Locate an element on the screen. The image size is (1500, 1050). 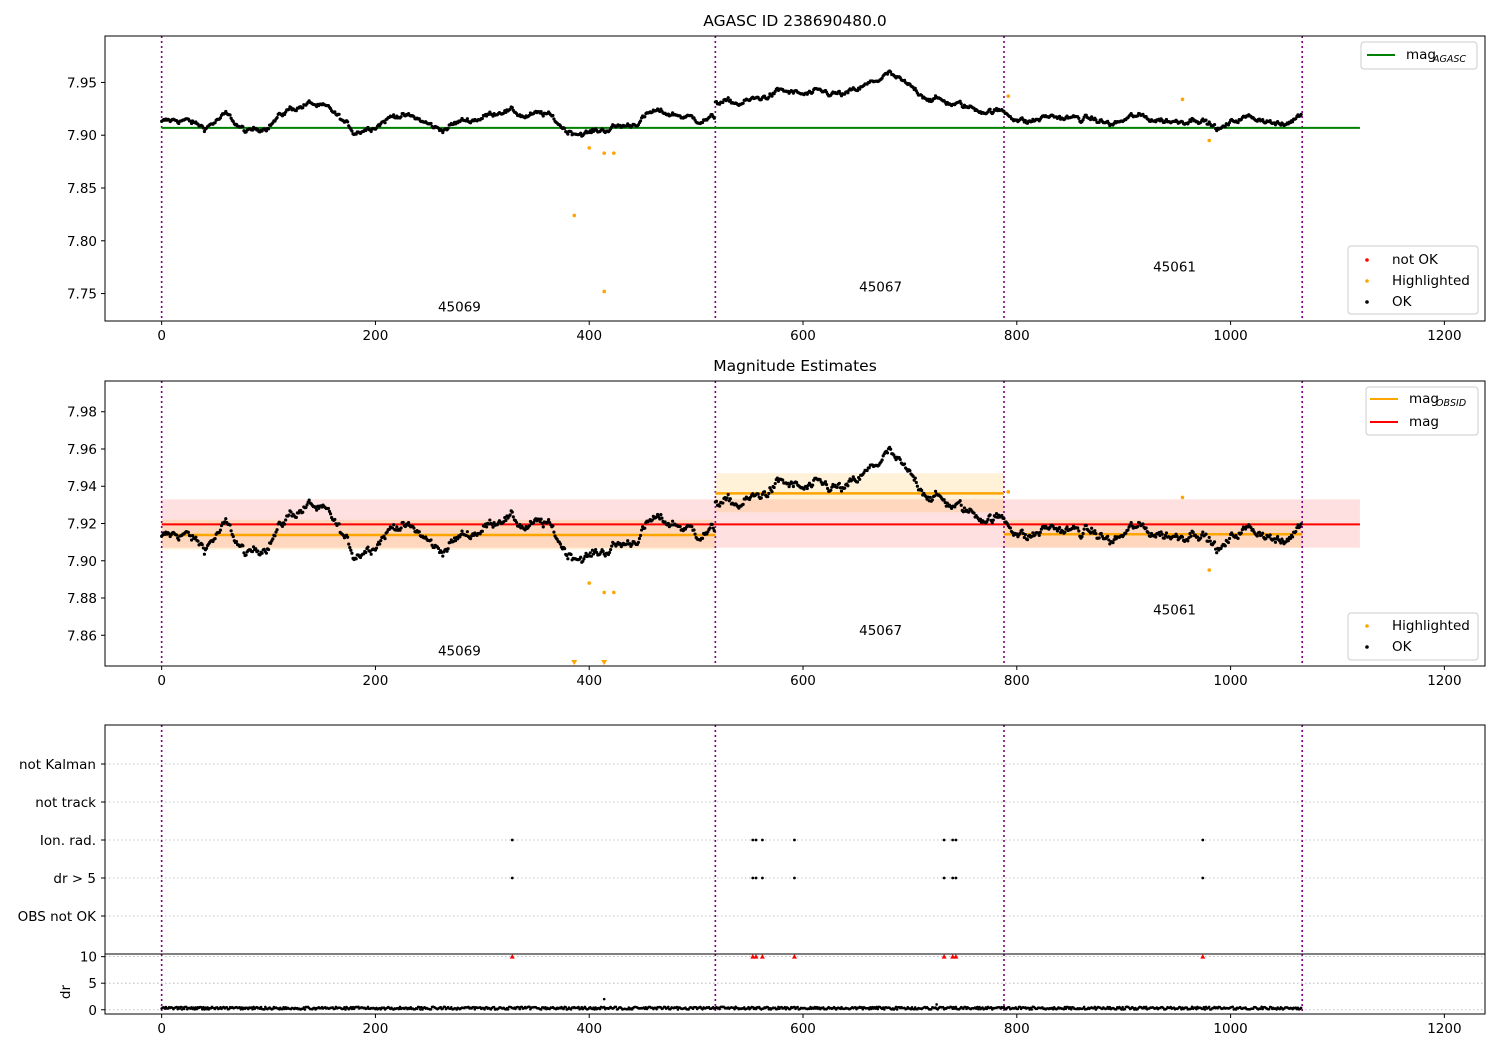
x-tick-label: 1200 is located at coordinates (1444, 1029).